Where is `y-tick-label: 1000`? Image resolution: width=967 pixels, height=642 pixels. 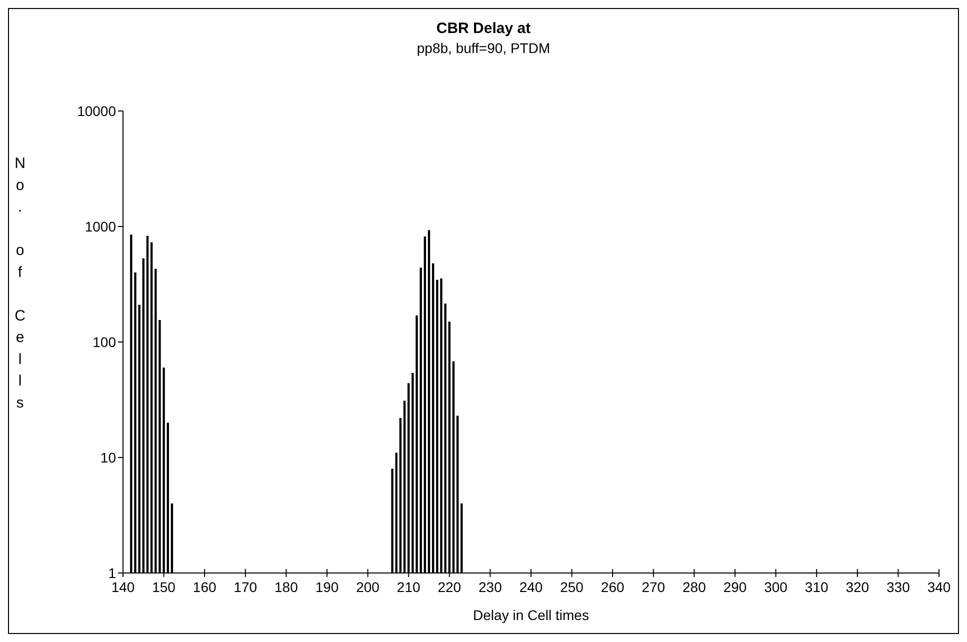
y-tick-label: 1000 is located at coordinates (100, 226).